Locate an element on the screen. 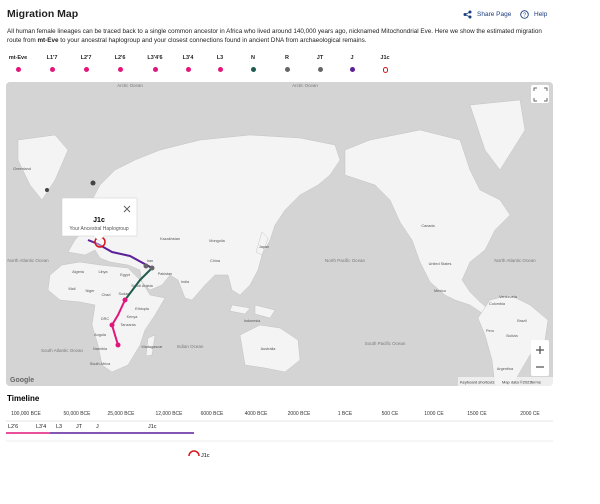 The image size is (600, 504). map-label: Angola is located at coordinates (100, 335).